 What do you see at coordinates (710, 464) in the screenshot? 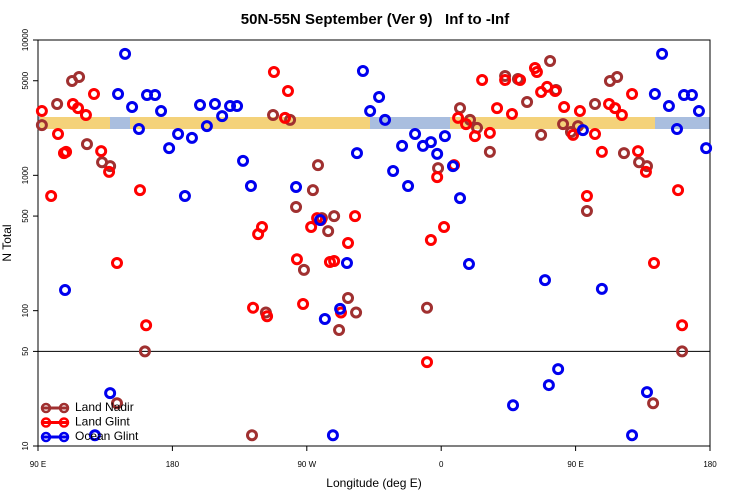
I see `x-tick-label: 180` at bounding box center [710, 464].